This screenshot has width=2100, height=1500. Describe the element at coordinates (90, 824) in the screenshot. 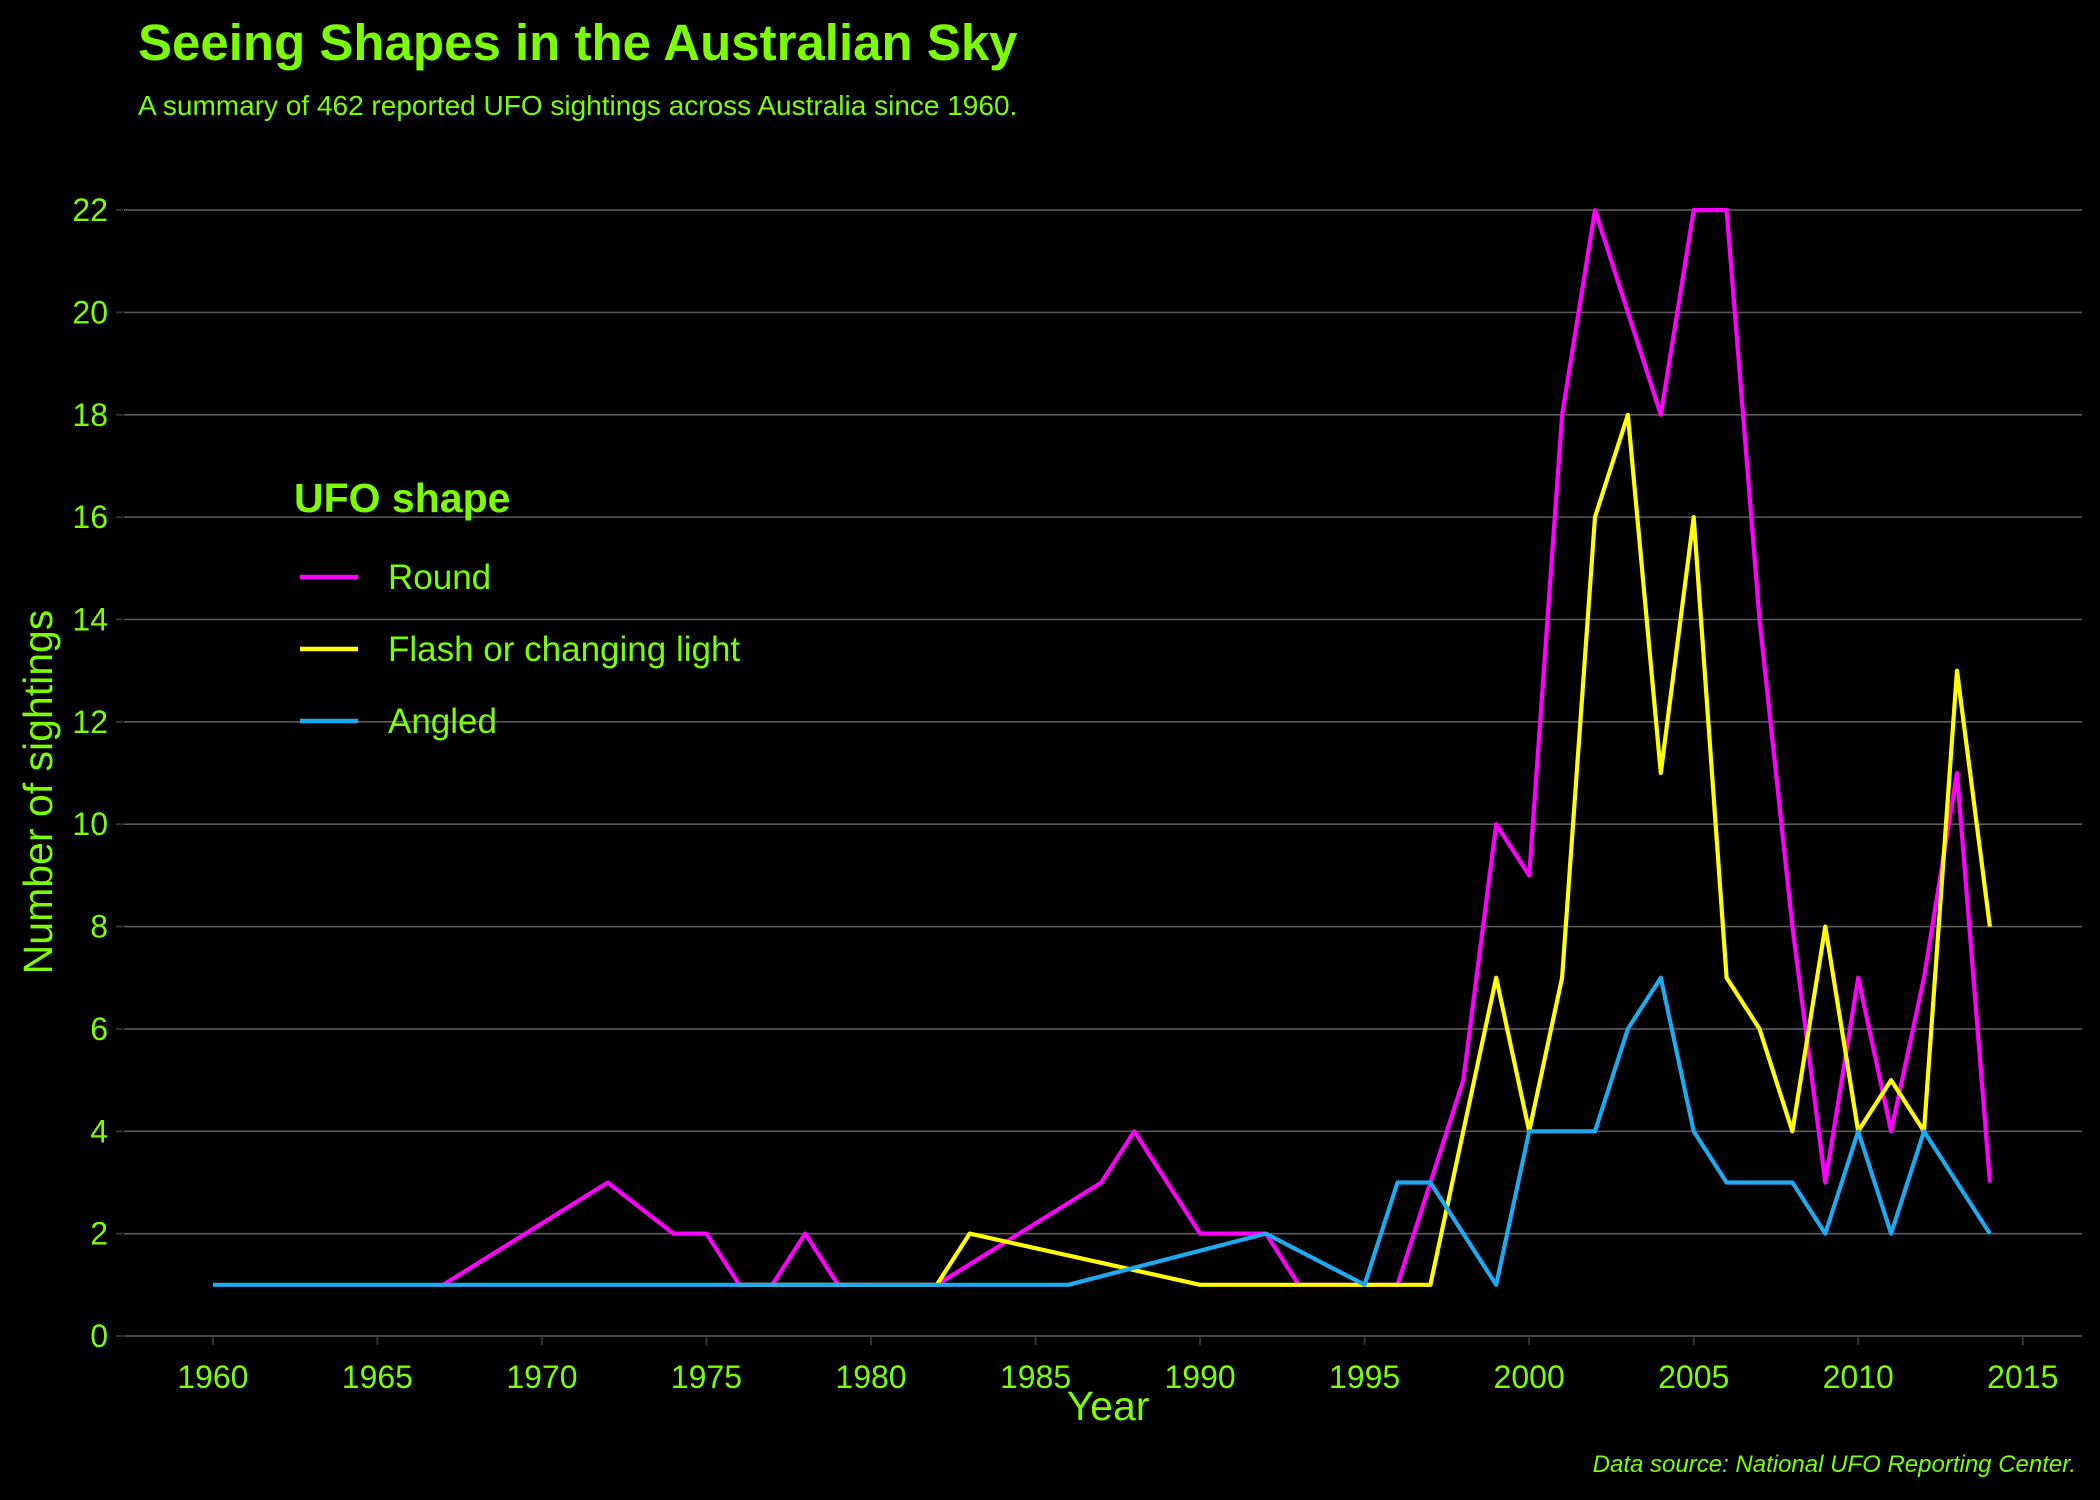

I see `y-tick-label: 10` at that location.